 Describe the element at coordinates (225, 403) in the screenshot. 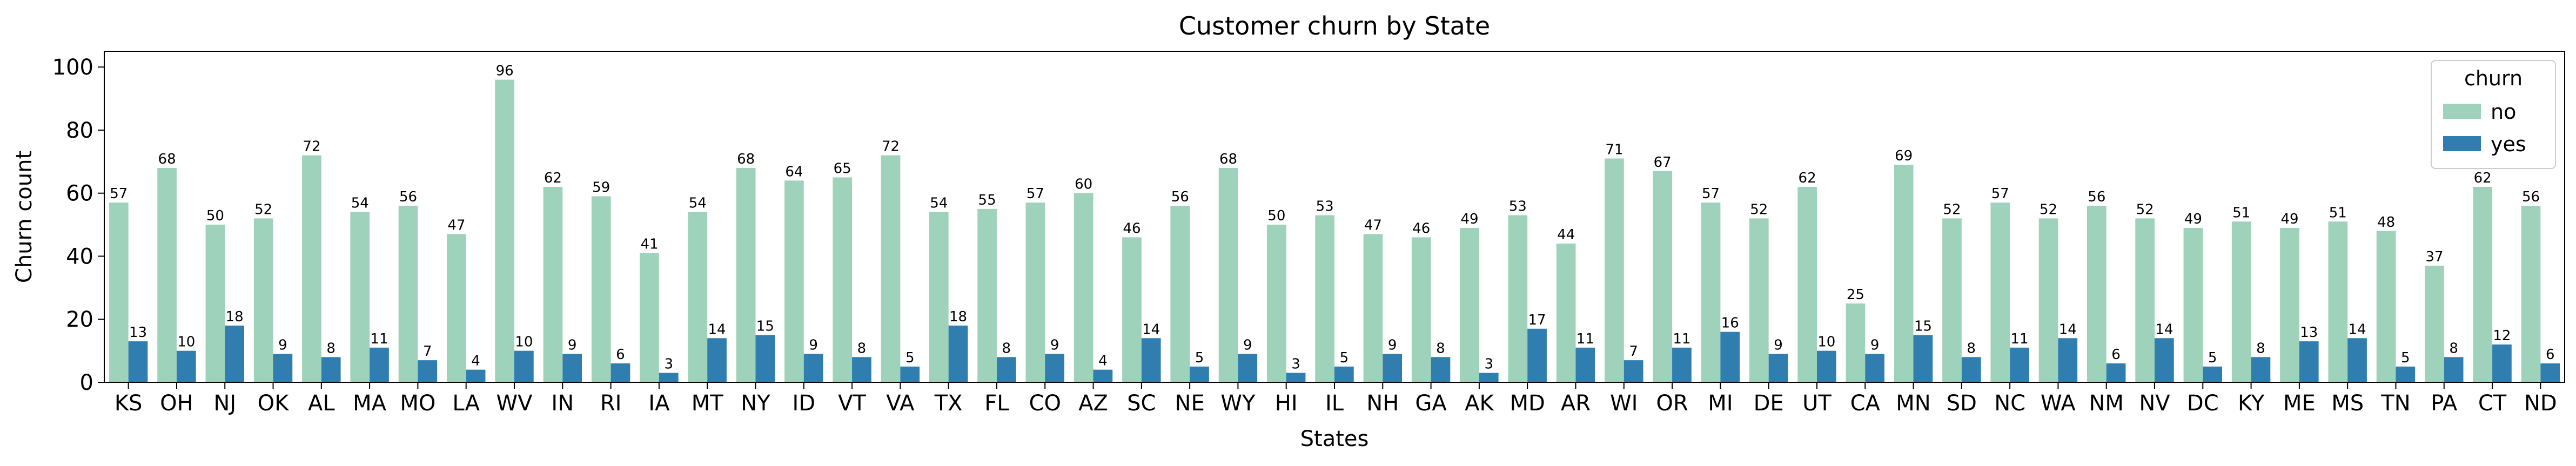

I see `x-tick-label: NJ` at that location.